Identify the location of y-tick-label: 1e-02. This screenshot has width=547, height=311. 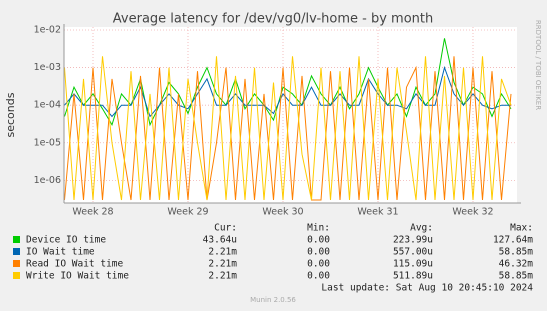
(47, 29).